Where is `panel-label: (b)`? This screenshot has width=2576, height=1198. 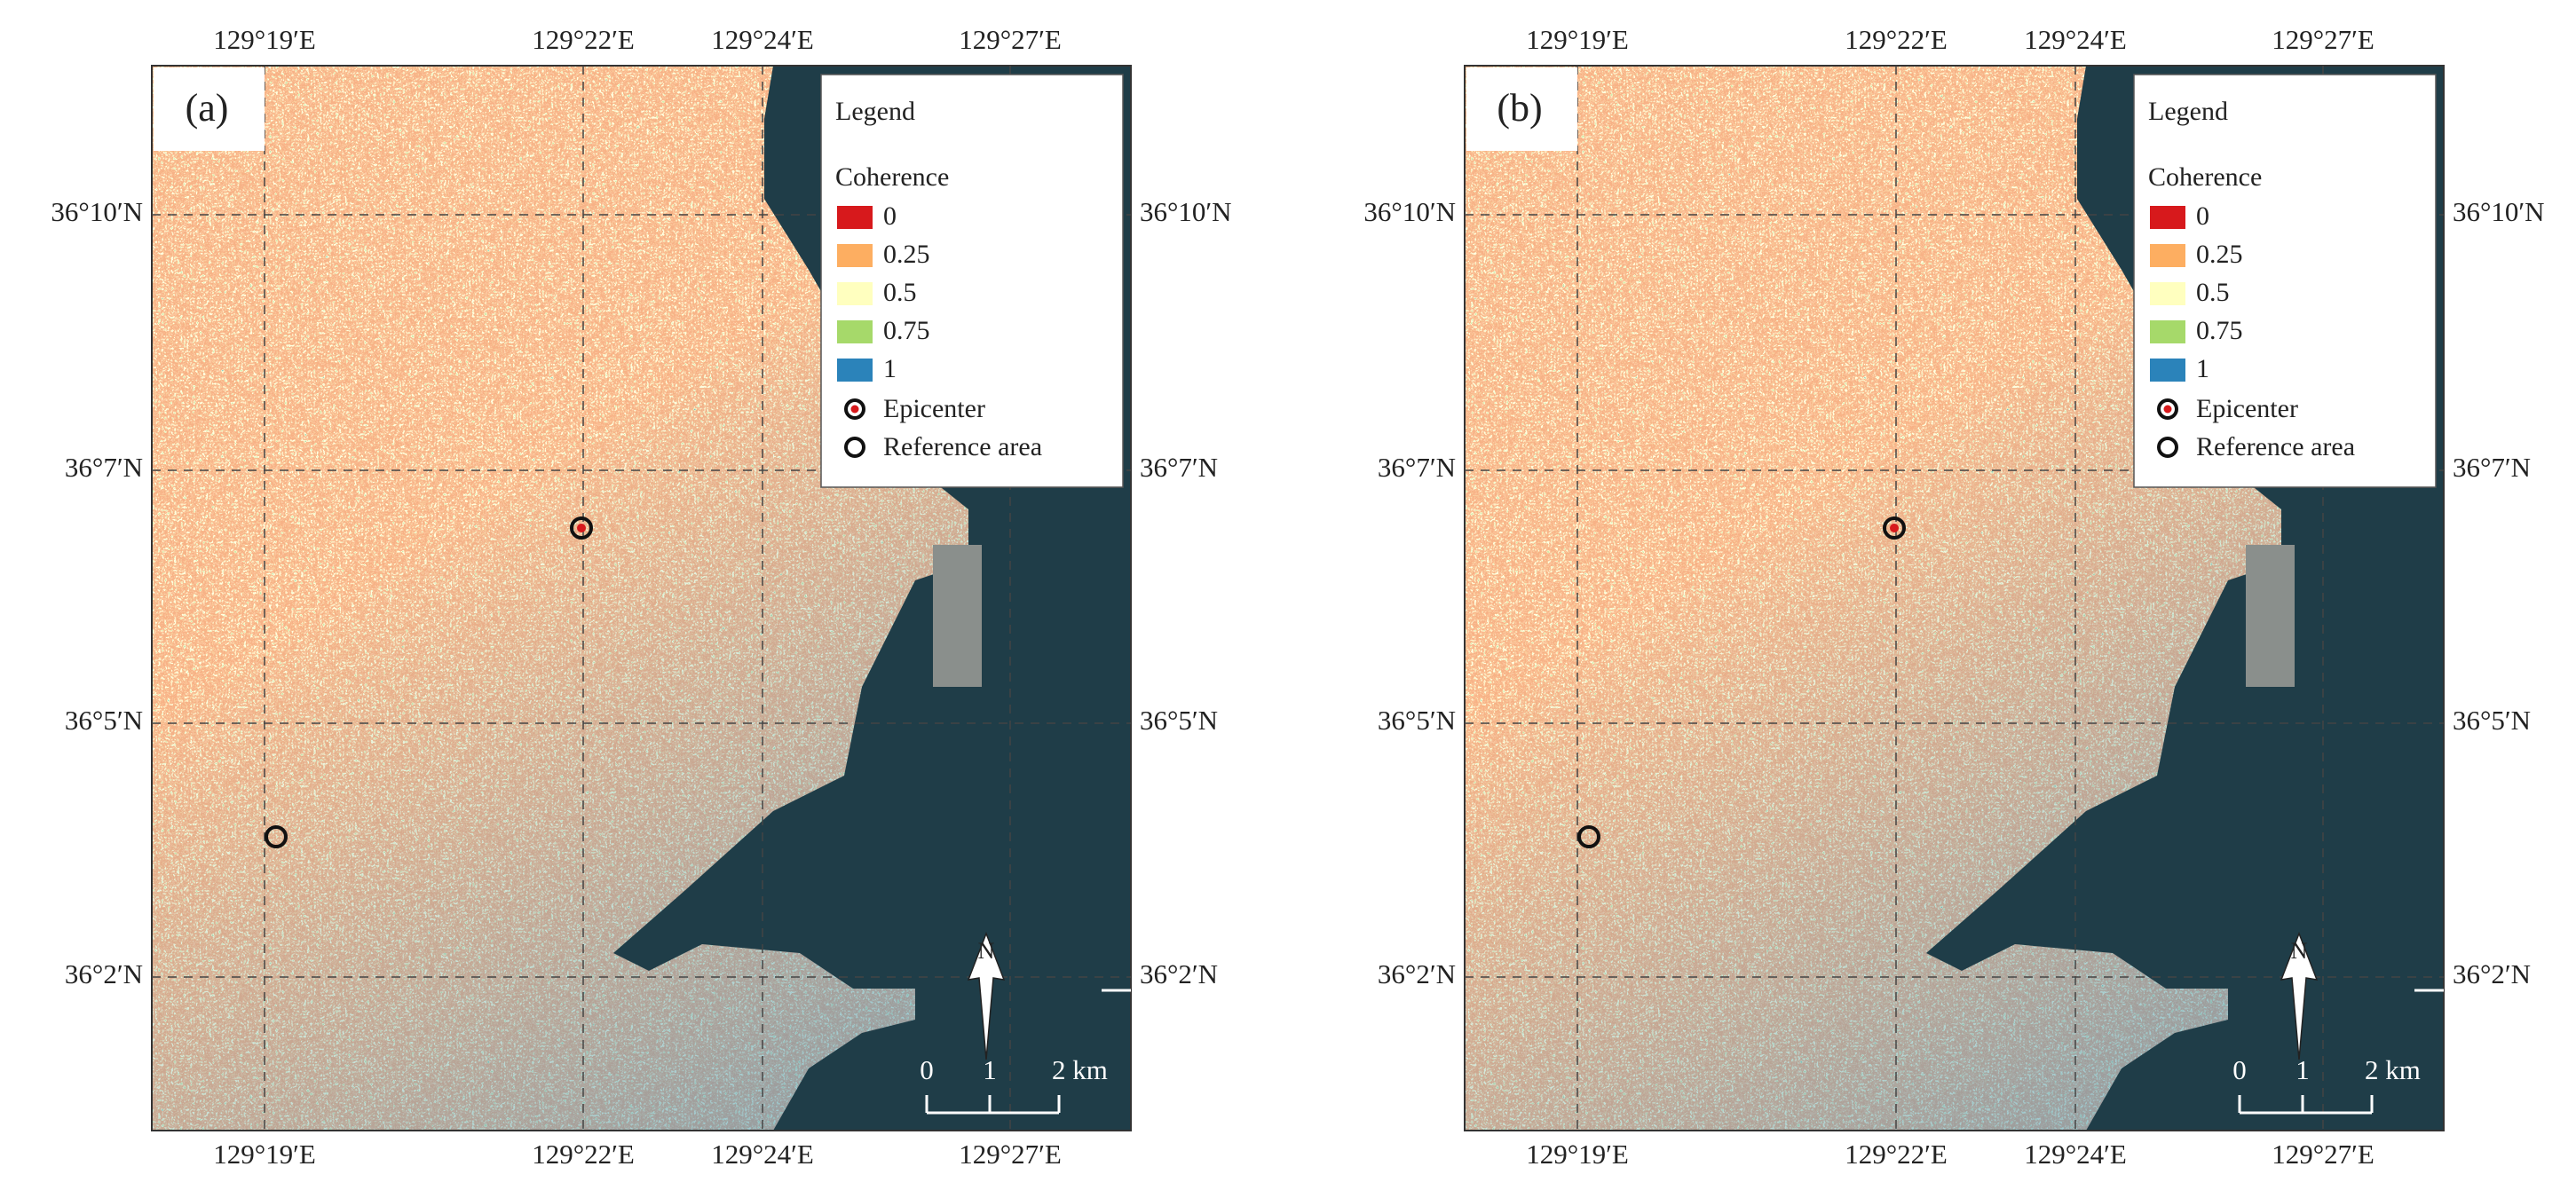
panel-label: (b) is located at coordinates (1519, 108).